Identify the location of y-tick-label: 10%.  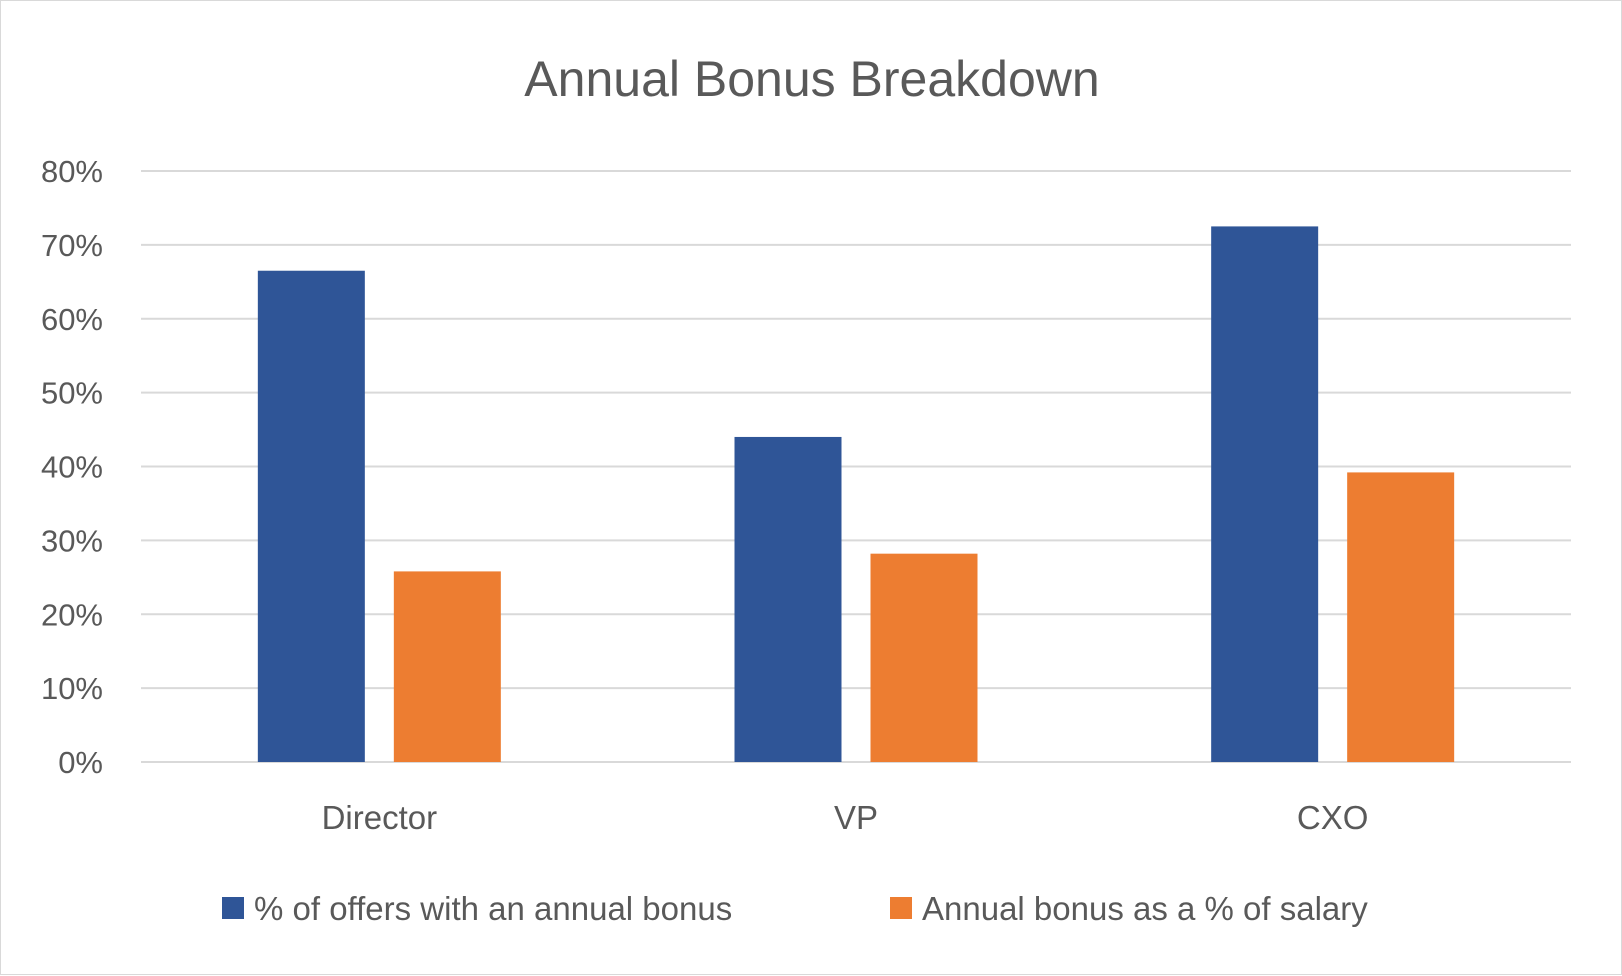
(72, 688).